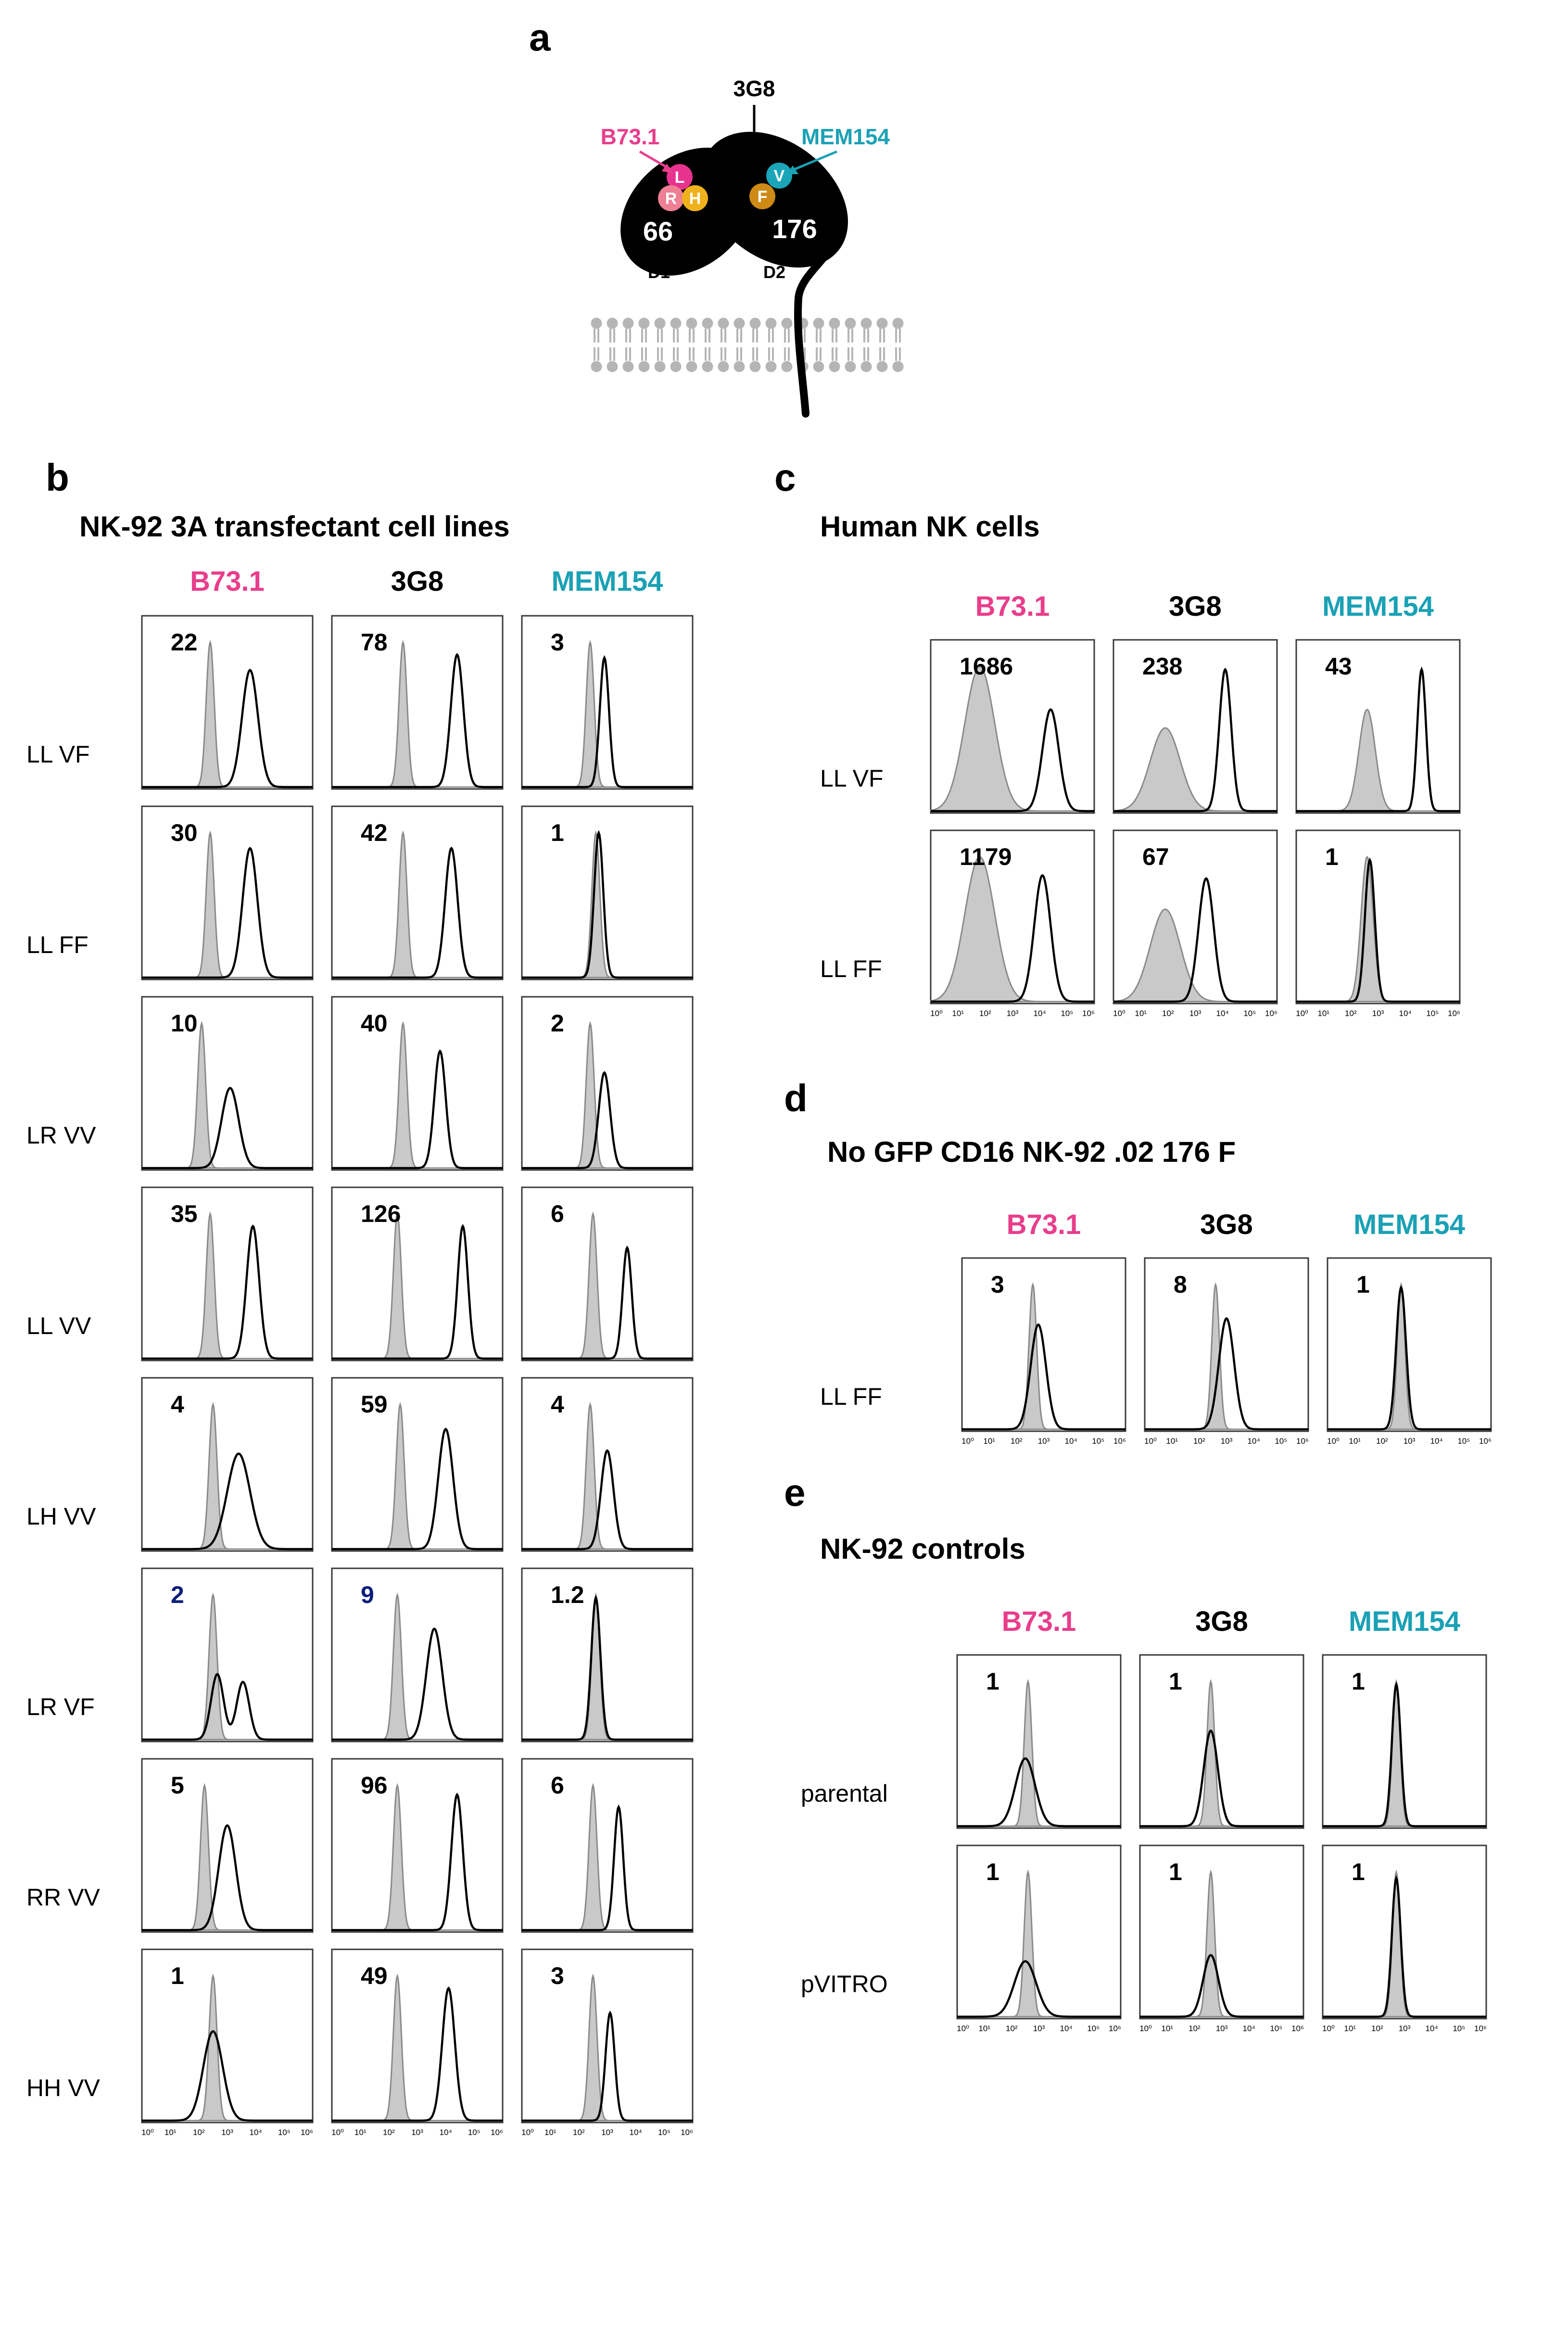  I want to click on column-header: MEM154, so click(1409, 1224).